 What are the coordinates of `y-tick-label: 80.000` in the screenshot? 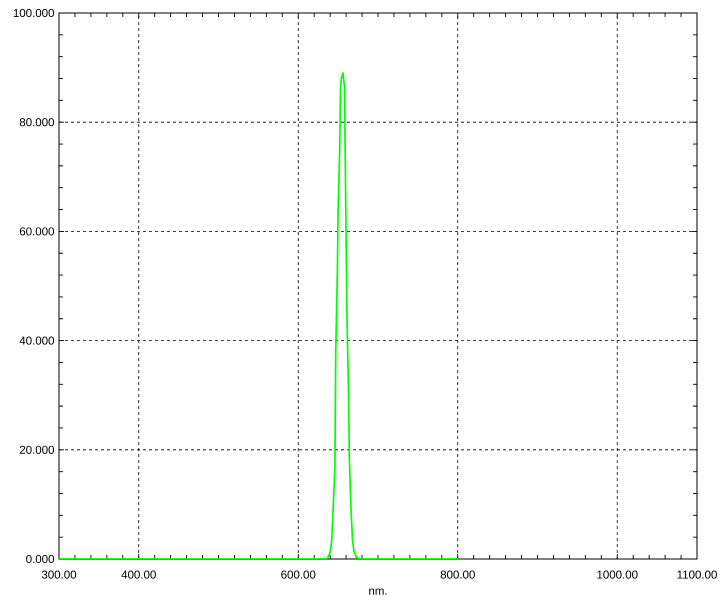 It's located at (37, 122).